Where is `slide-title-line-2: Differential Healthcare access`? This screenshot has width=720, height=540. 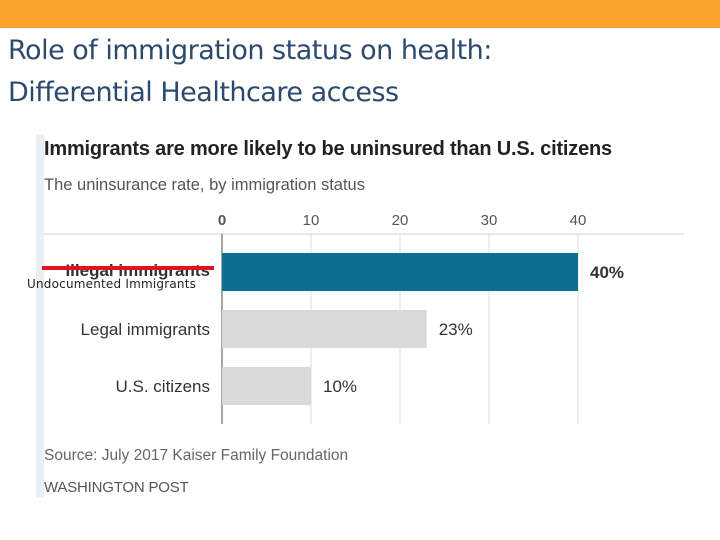
slide-title-line-2: Differential Healthcare access is located at coordinates (203, 92).